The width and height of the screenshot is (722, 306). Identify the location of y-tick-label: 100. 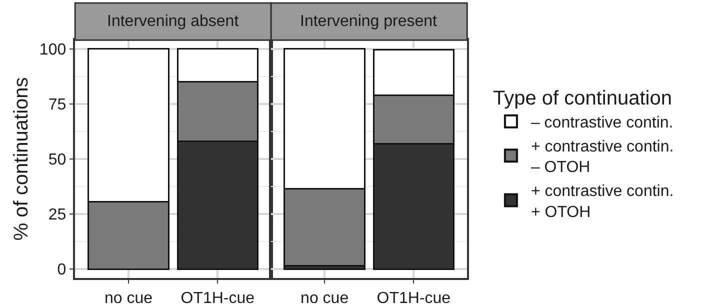
(52, 49).